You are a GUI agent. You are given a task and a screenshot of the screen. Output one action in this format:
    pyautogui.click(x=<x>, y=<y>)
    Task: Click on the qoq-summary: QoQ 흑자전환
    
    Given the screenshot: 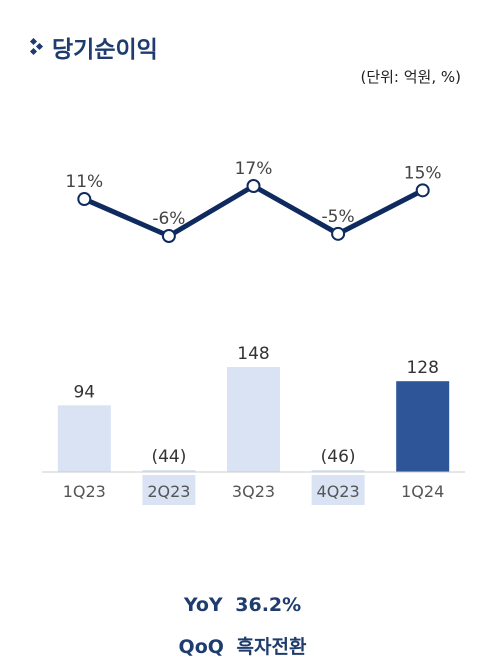 What is the action you would take?
    pyautogui.click(x=242, y=647)
    